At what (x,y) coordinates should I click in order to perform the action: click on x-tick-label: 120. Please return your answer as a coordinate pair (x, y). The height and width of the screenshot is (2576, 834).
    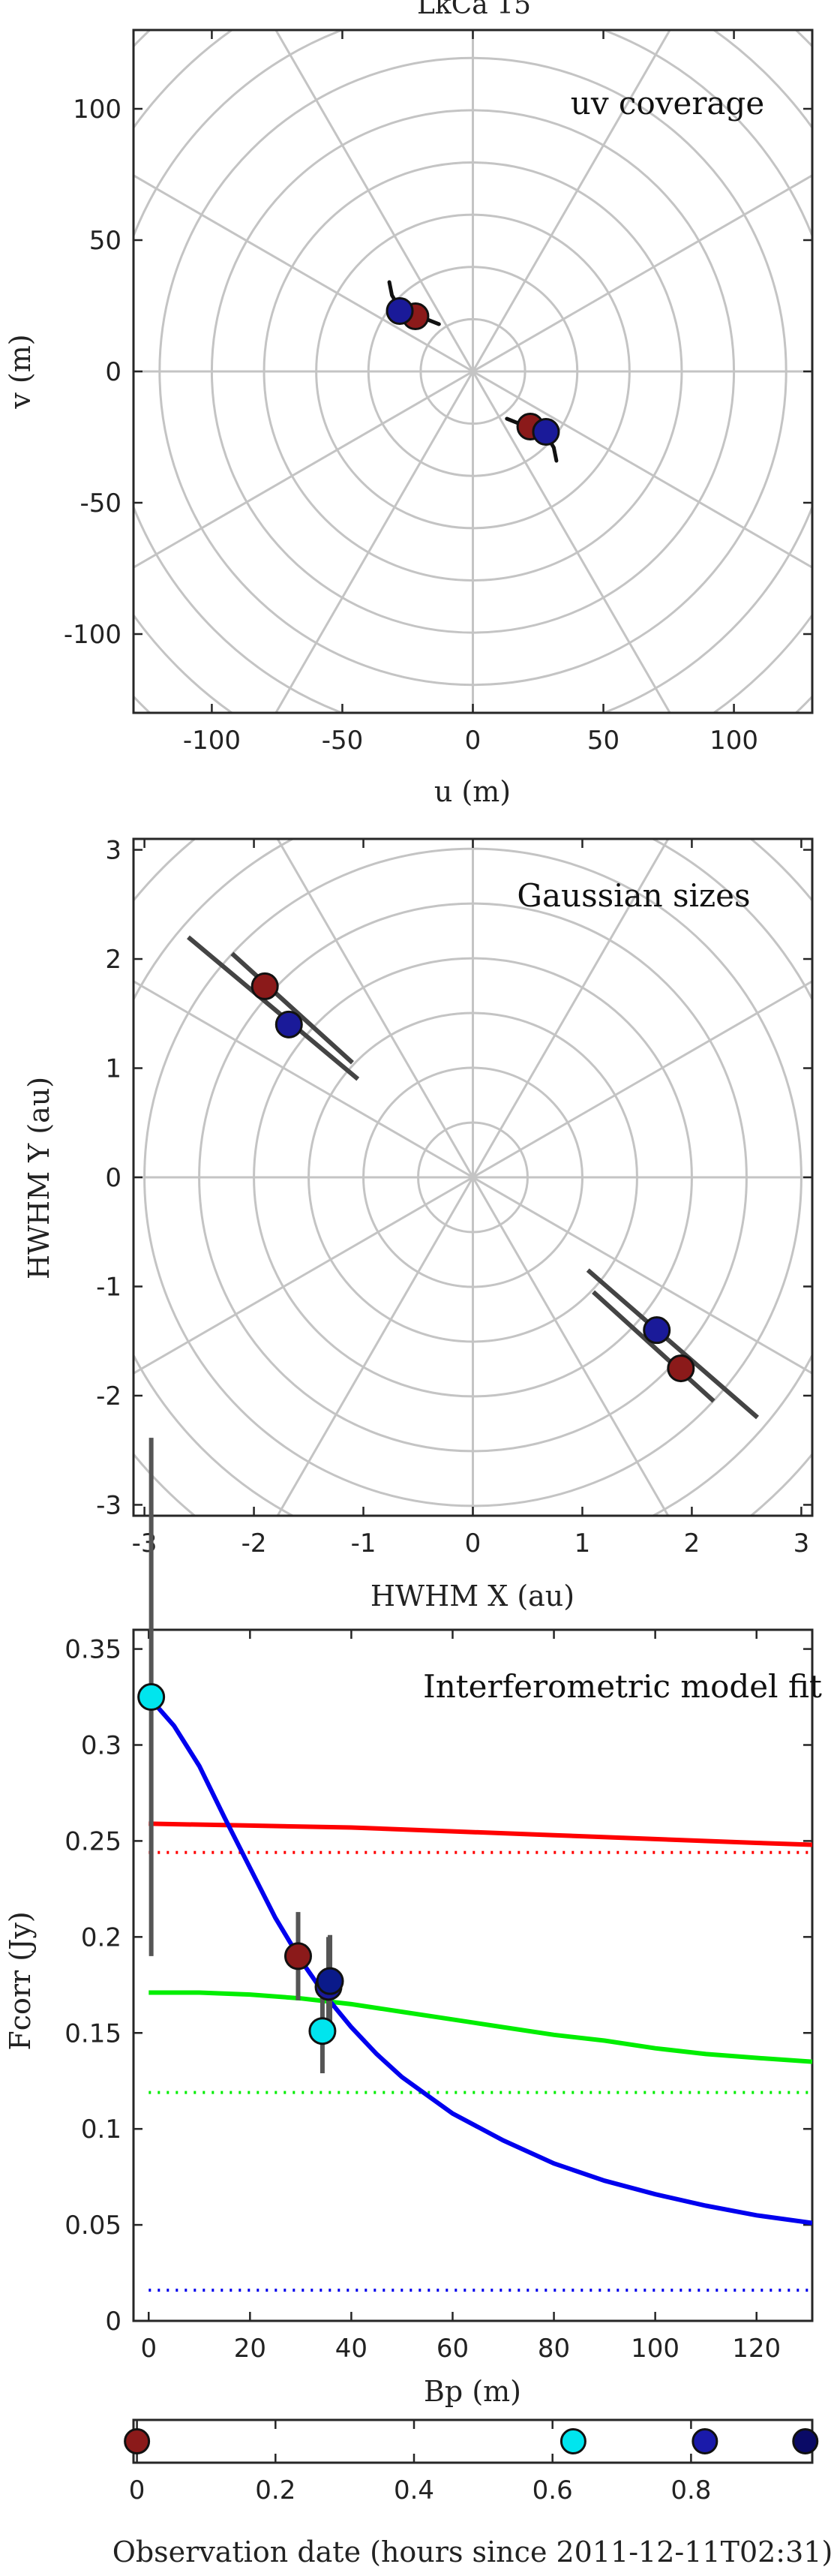
    Looking at the image, I should click on (756, 2349).